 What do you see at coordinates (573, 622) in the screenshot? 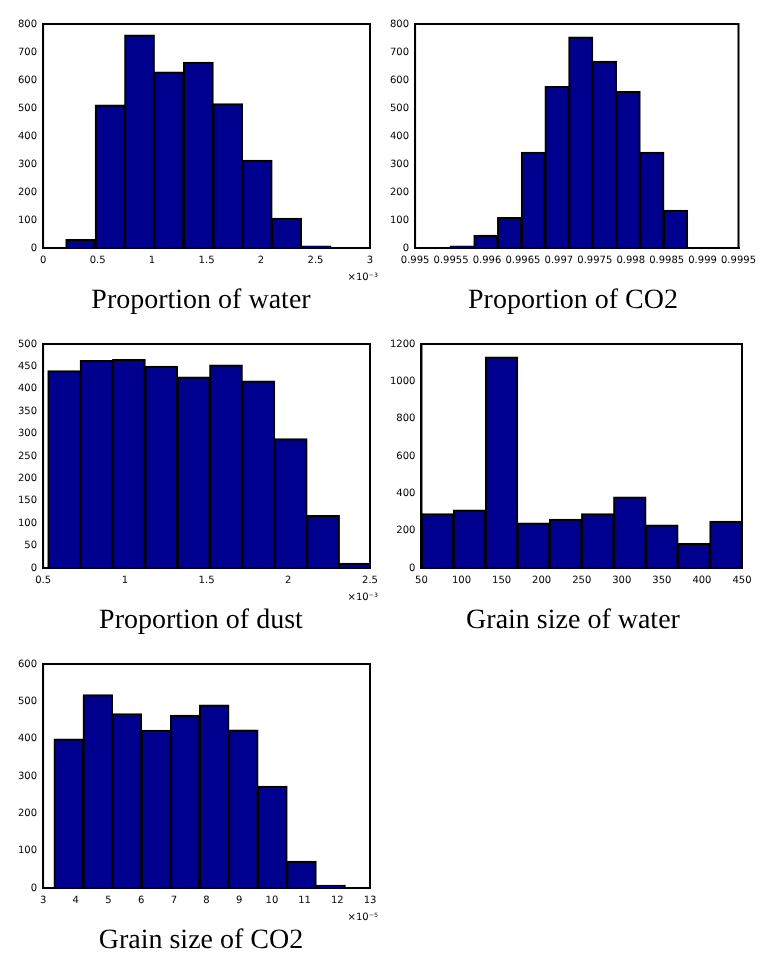
I see `x-axis-title: Grain size of water` at bounding box center [573, 622].